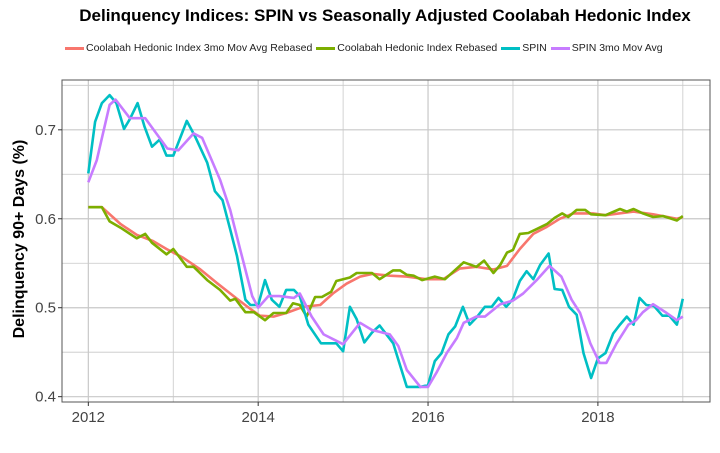 The width and height of the screenshot is (720, 453). Describe the element at coordinates (257, 417) in the screenshot. I see `x-tick-label: 2014` at that location.